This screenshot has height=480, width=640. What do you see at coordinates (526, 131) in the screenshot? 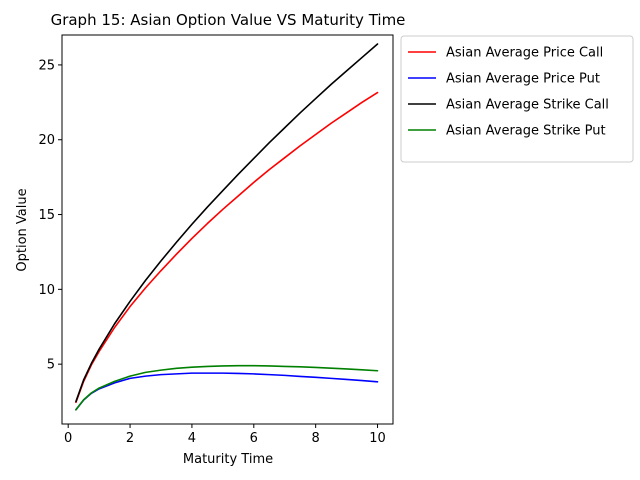
I see `legend-label: Asian Average Strike Put` at bounding box center [526, 131].